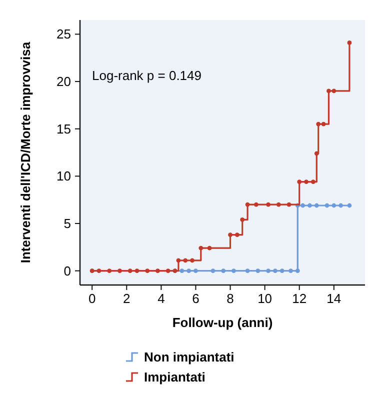 Image resolution: width=381 pixels, height=412 pixels. What do you see at coordinates (63, 82) in the screenshot?
I see `y-tick-label: 20` at bounding box center [63, 82].